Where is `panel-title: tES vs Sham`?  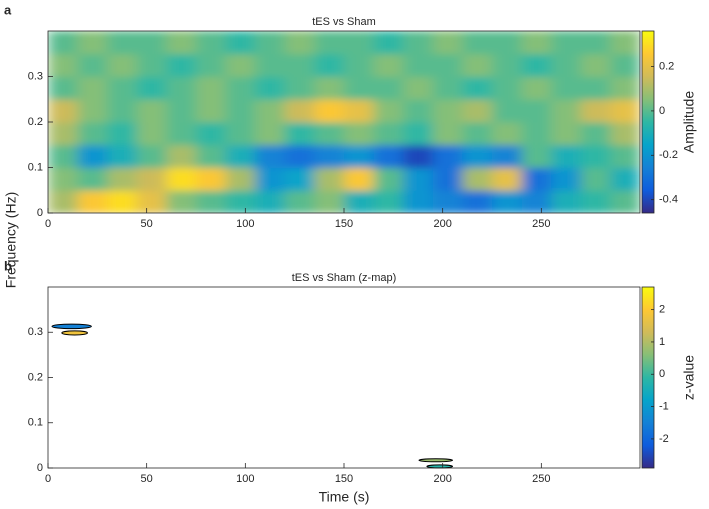
panel-title: tES vs Sham is located at coordinates (344, 22).